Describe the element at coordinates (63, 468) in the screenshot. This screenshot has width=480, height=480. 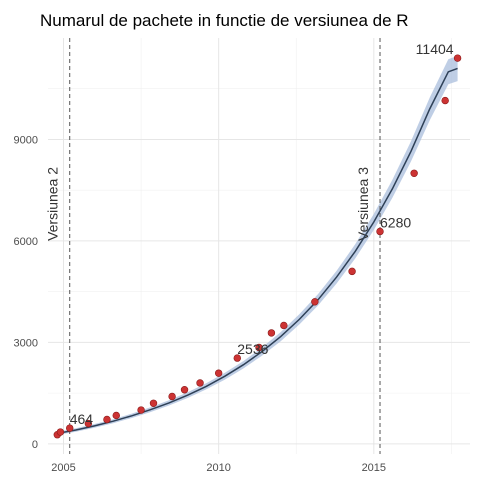
I see `x-tick-label: 2005` at that location.